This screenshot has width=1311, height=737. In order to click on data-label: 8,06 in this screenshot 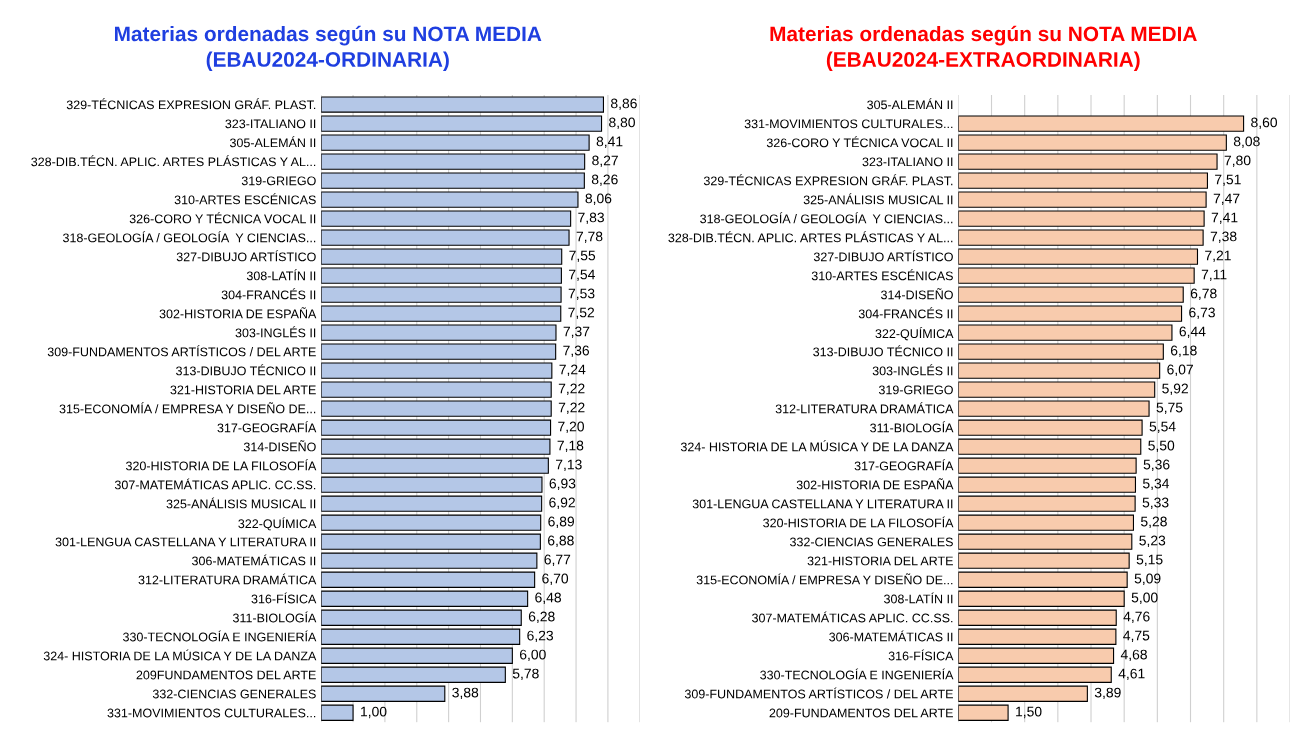, I will do `click(598, 199)`.